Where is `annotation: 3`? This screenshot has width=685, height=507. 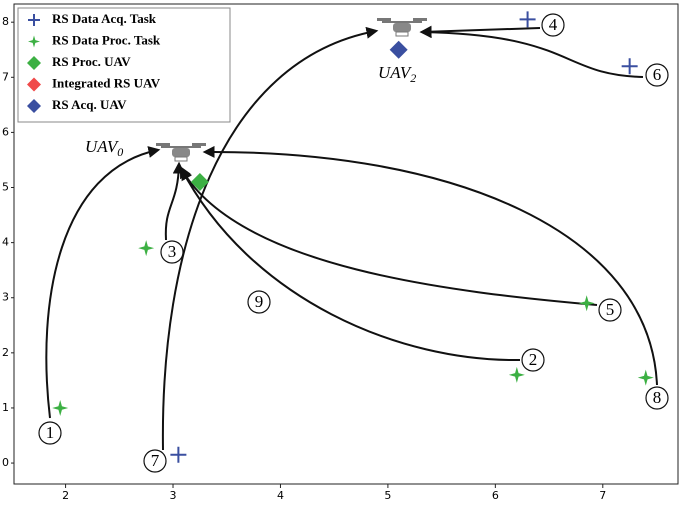 annotation: 3 is located at coordinates (172, 251).